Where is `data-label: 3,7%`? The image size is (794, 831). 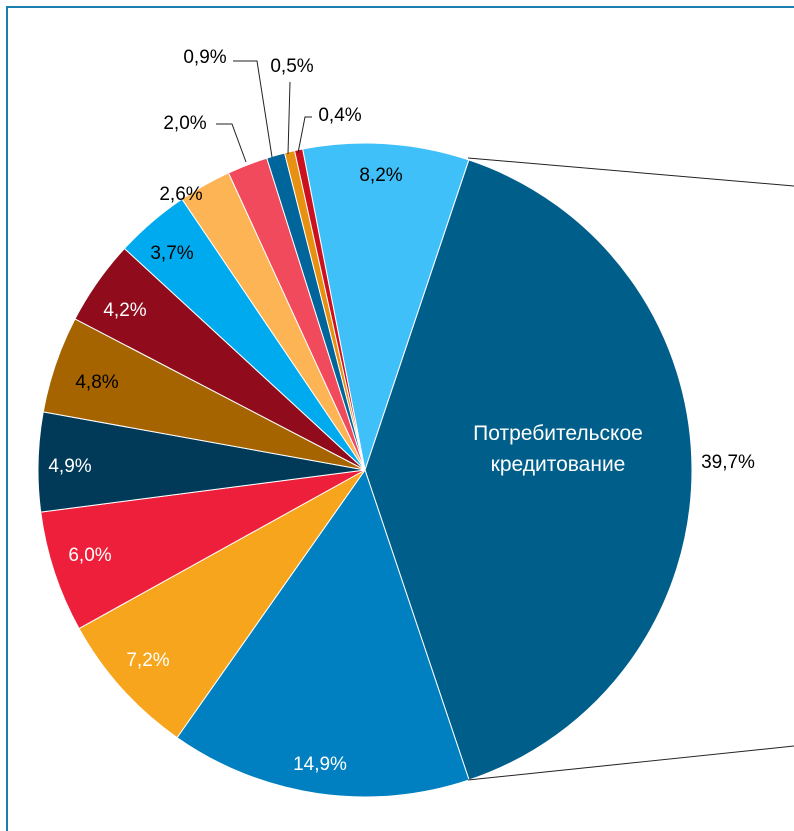
data-label: 3,7% is located at coordinates (171, 253).